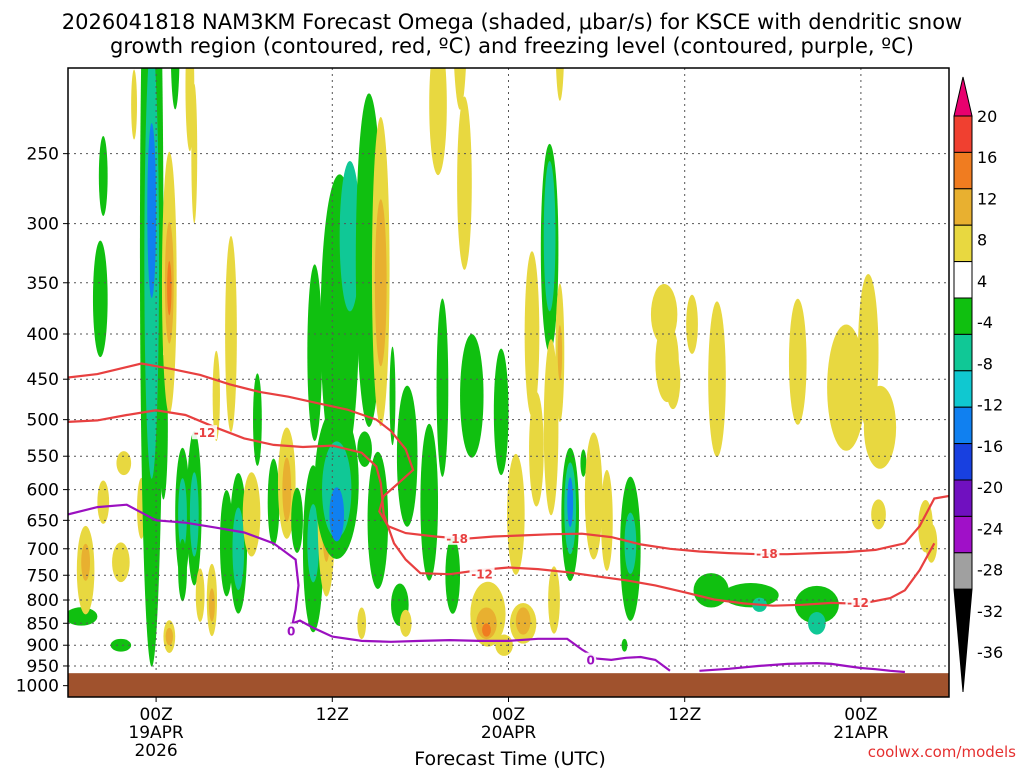 This screenshot has width=1024, height=768. What do you see at coordinates (942, 752) in the screenshot?
I see `credit-link: coolwx.com/models` at bounding box center [942, 752].